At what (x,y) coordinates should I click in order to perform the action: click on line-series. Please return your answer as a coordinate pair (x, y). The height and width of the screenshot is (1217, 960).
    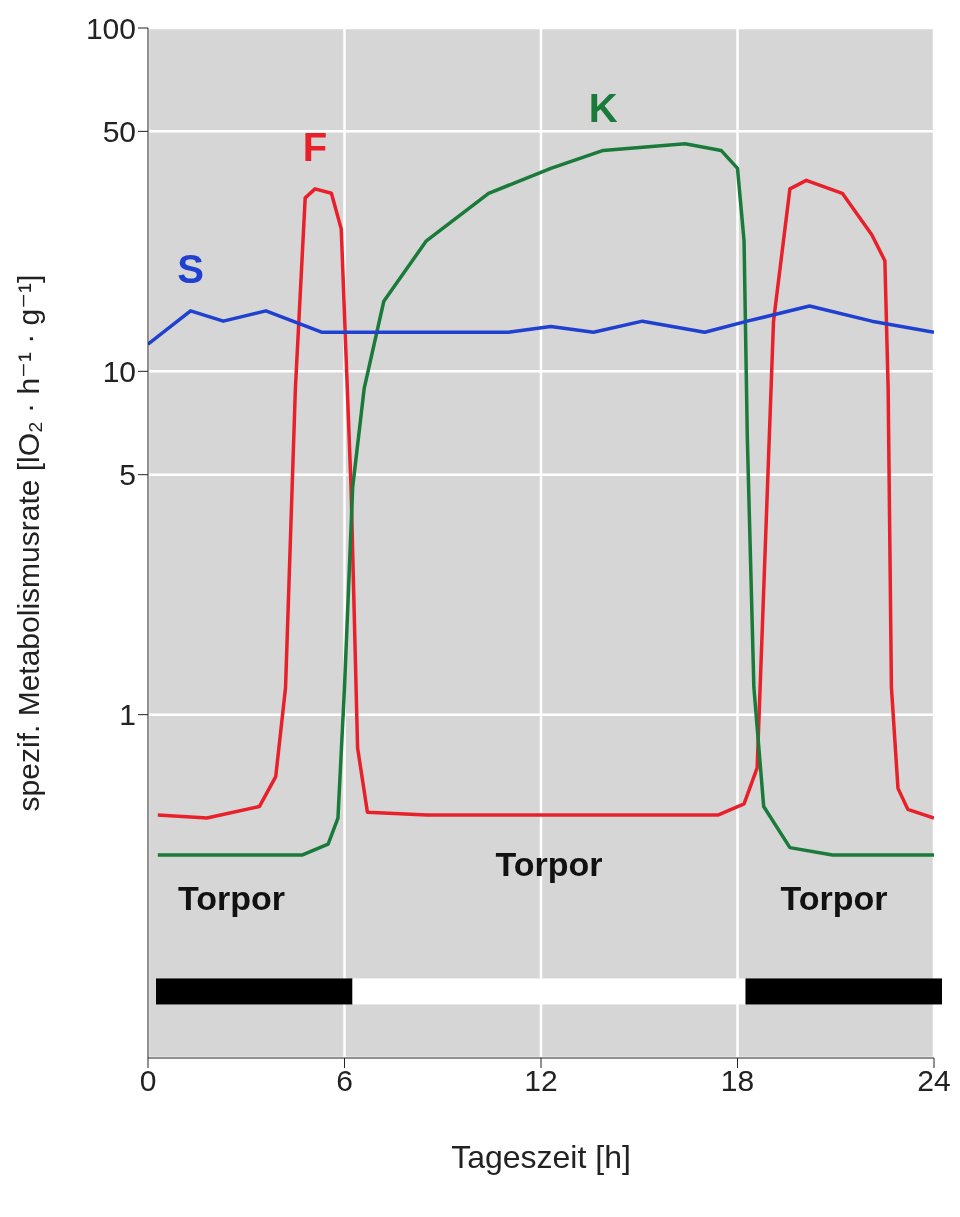
    Looking at the image, I should click on (541, 325).